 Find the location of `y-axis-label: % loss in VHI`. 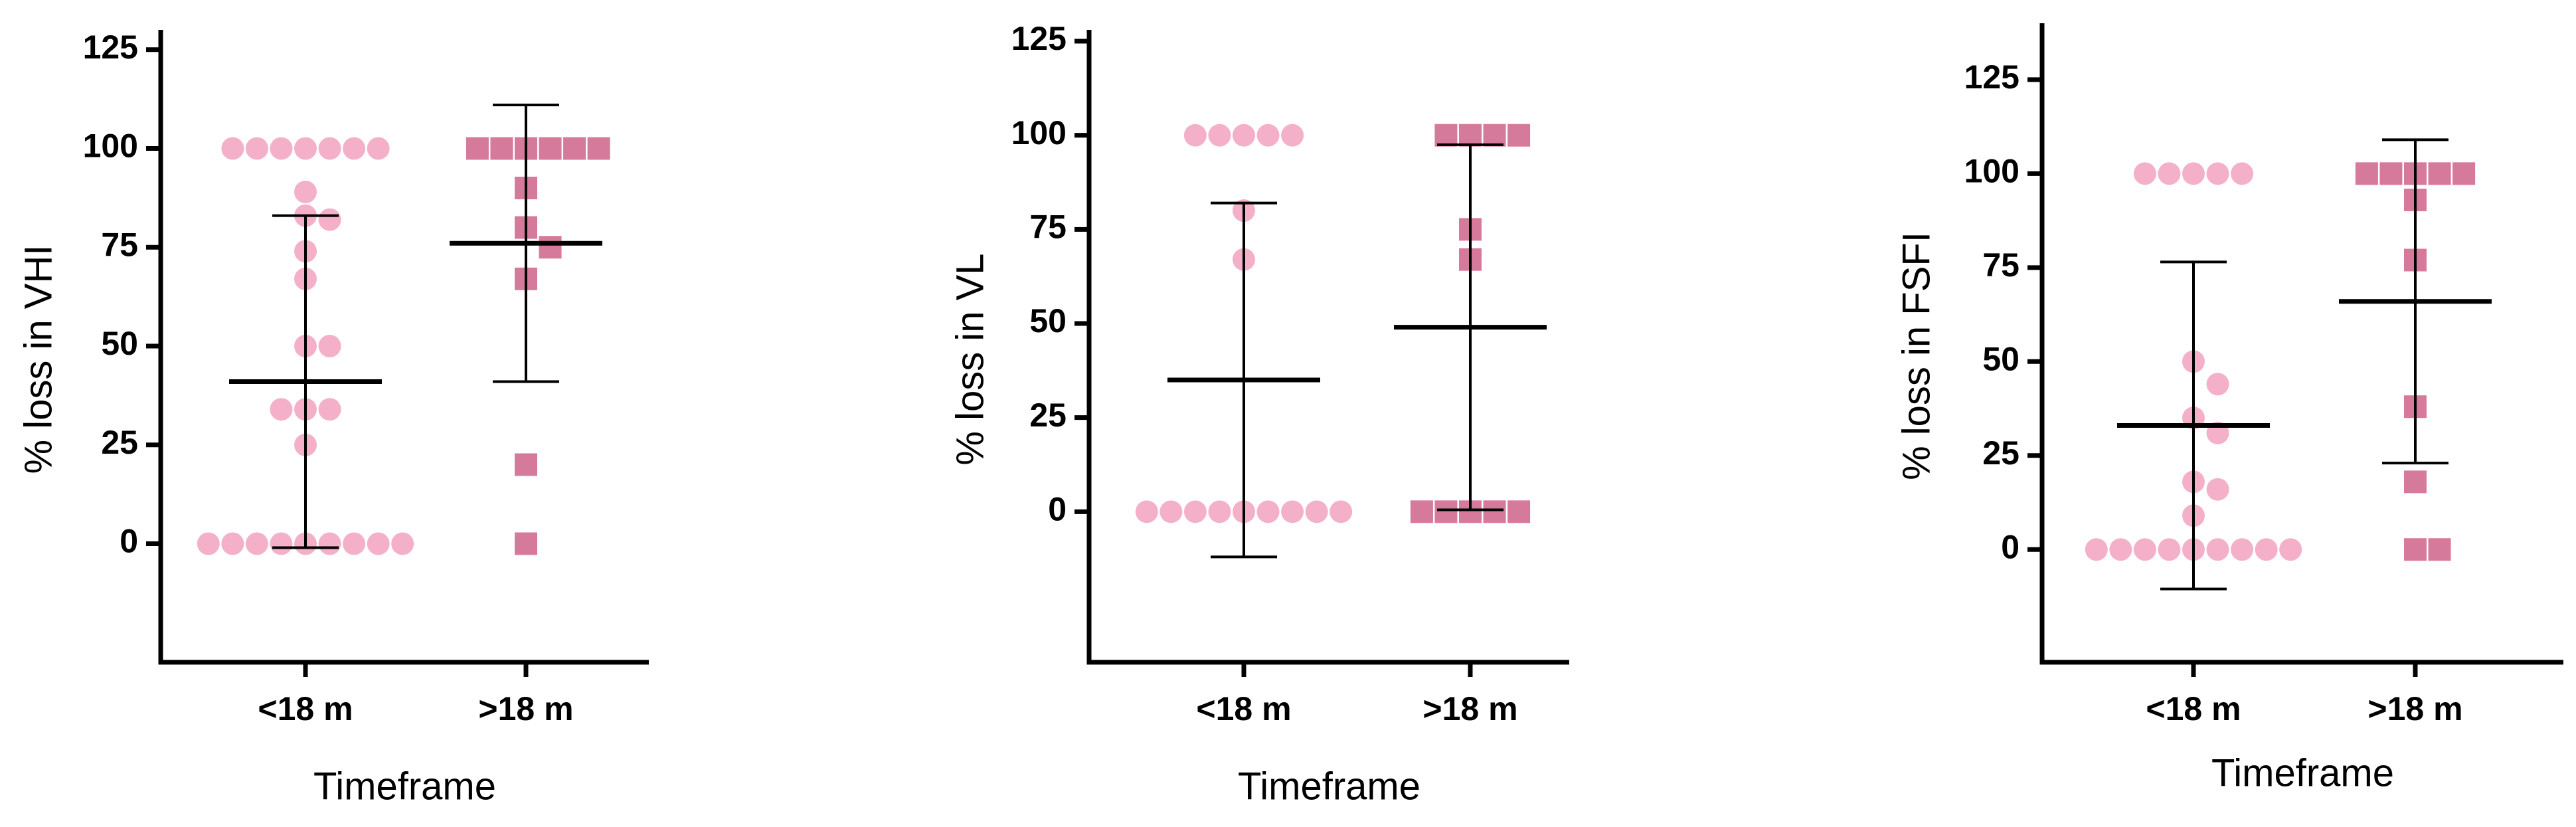

y-axis-label: % loss in VHI is located at coordinates (38, 360).